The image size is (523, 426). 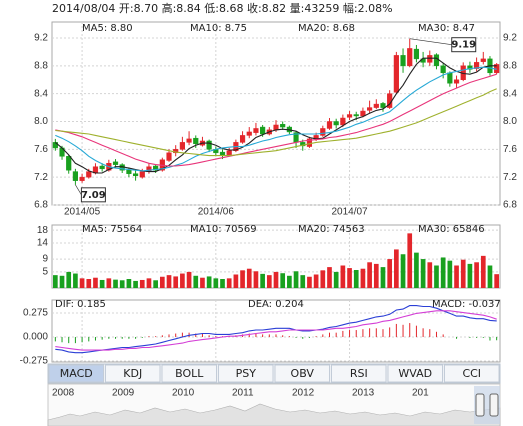 I want to click on legend-entry: MA10: 70569, so click(x=223, y=229).